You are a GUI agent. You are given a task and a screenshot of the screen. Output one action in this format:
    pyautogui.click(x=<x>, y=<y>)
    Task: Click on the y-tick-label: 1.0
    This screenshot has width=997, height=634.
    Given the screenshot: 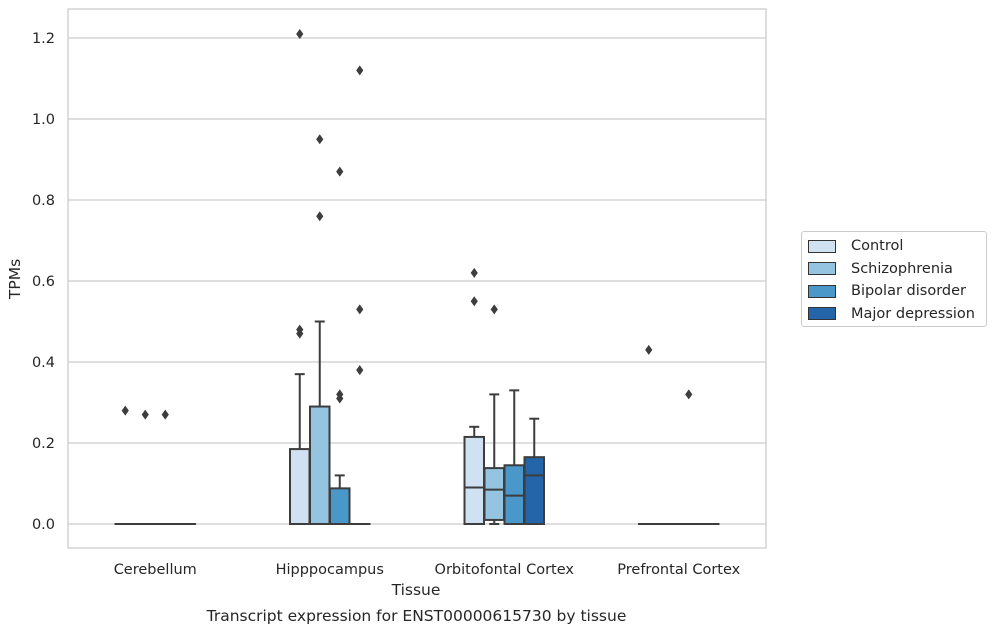 What is the action you would take?
    pyautogui.click(x=43, y=120)
    